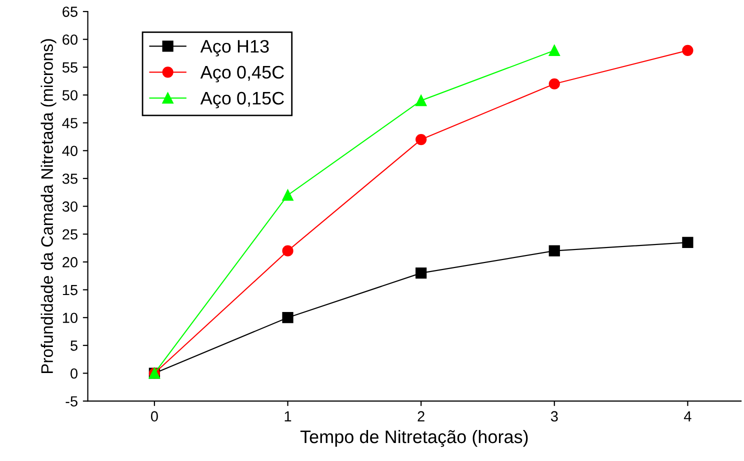 Image resolution: width=744 pixels, height=461 pixels. I want to click on y-tick-label: 25, so click(70, 234).